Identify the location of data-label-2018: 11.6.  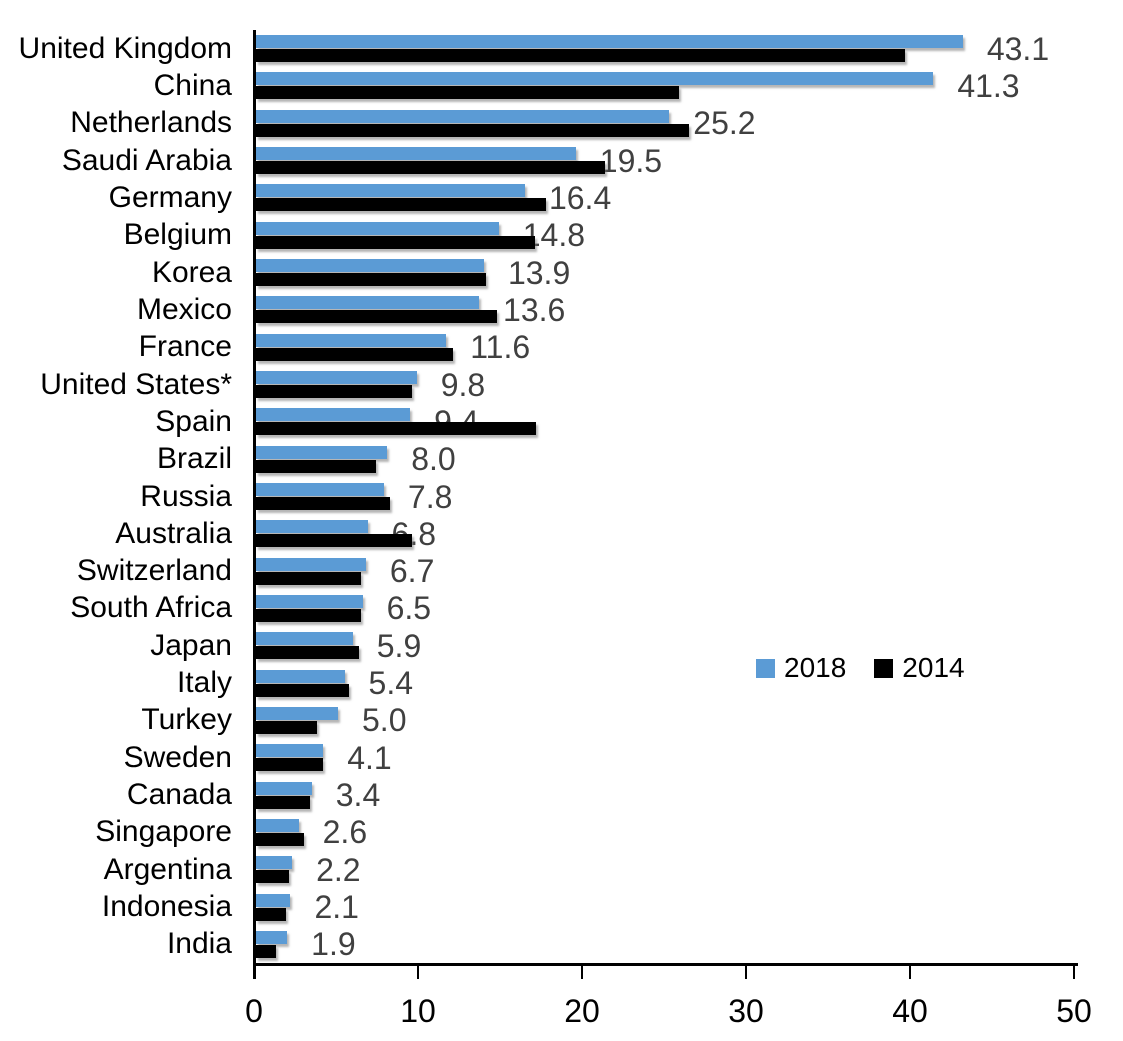
(500, 347).